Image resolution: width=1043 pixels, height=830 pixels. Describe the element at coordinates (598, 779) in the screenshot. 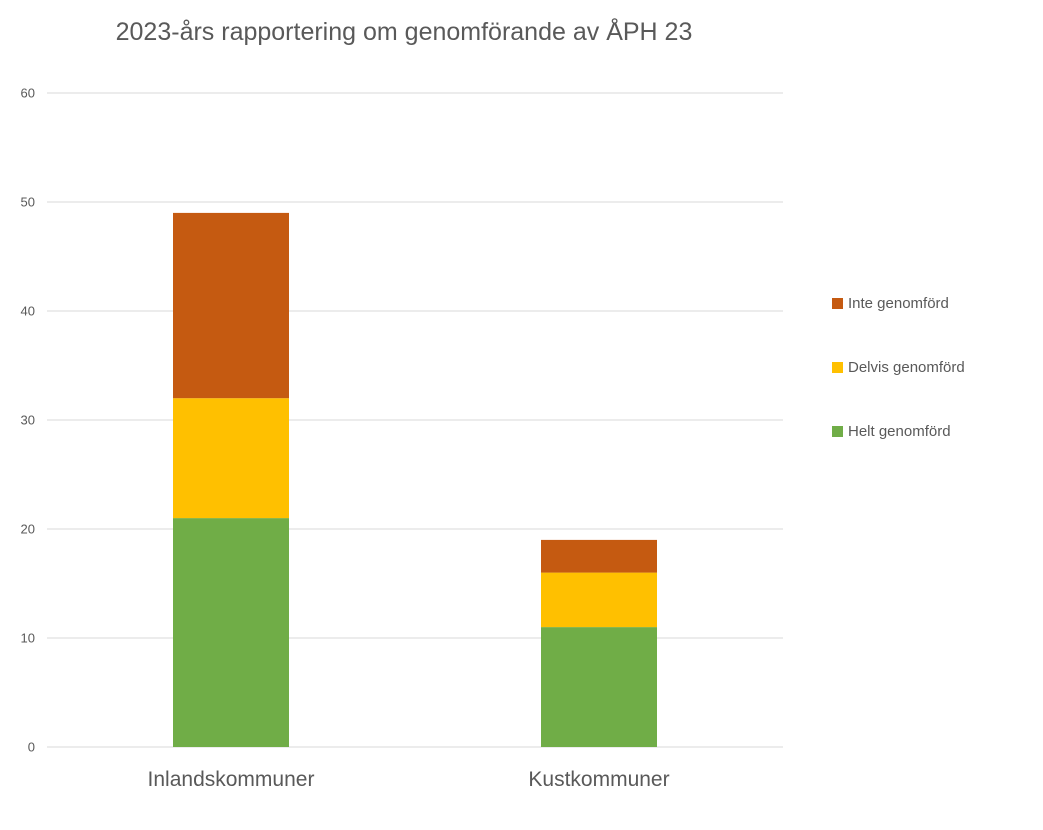

I see `category-label: Kustkommuner` at that location.